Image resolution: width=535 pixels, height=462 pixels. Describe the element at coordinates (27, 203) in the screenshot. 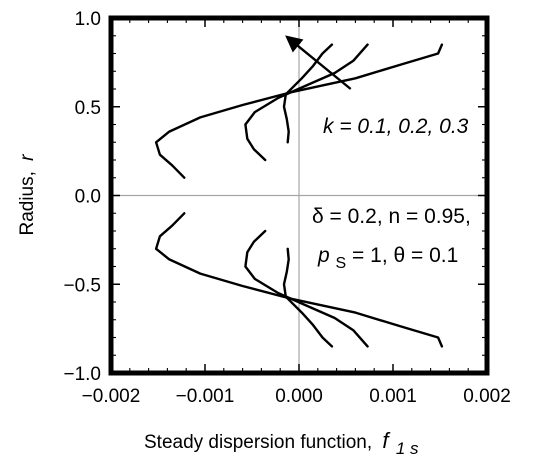

I see `y-axis-title-text: Radius,` at that location.